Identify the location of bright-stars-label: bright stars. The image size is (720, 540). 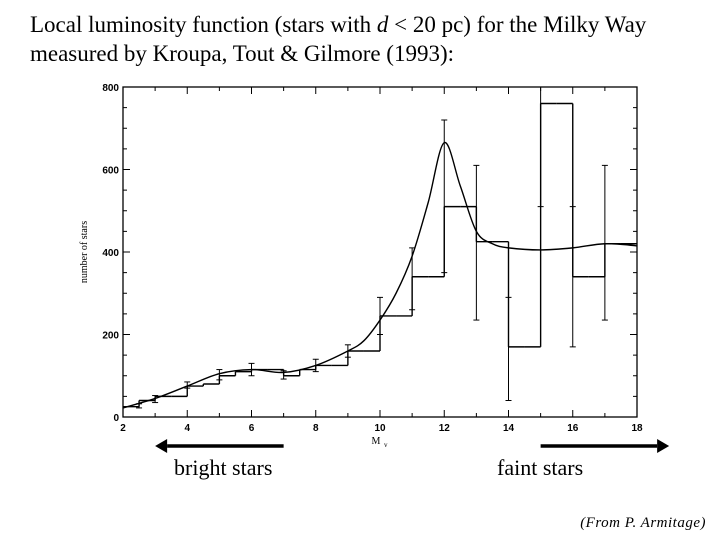
(223, 467).